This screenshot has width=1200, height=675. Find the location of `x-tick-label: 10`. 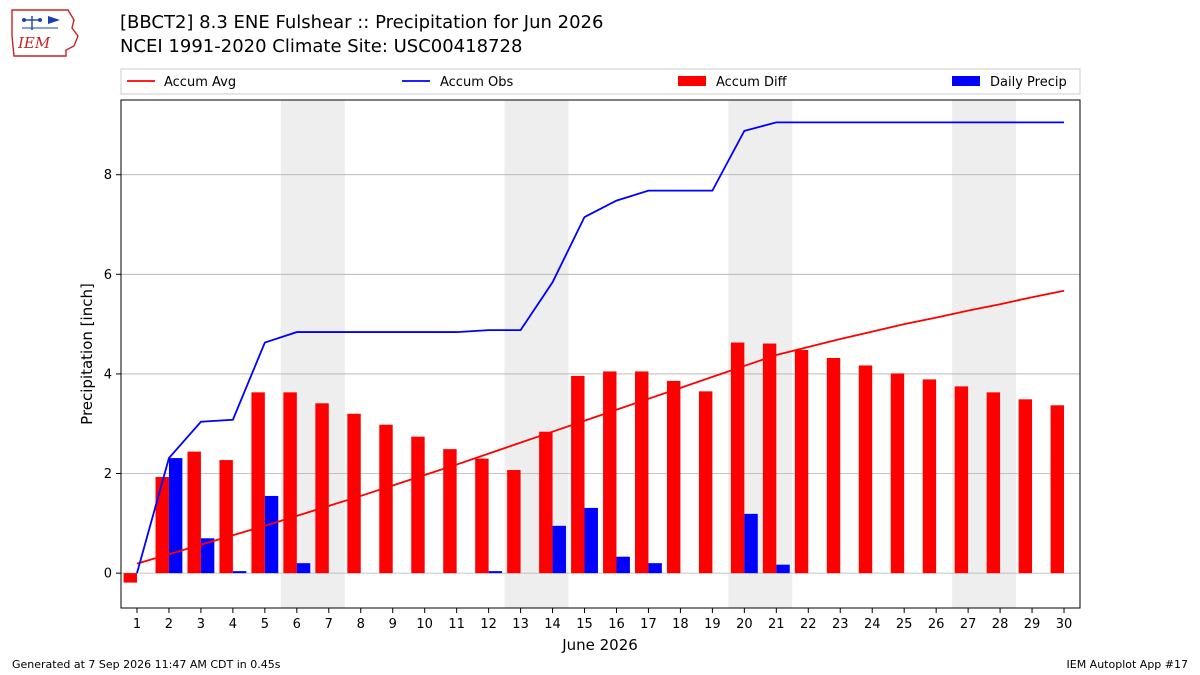

x-tick-label: 10 is located at coordinates (424, 624).